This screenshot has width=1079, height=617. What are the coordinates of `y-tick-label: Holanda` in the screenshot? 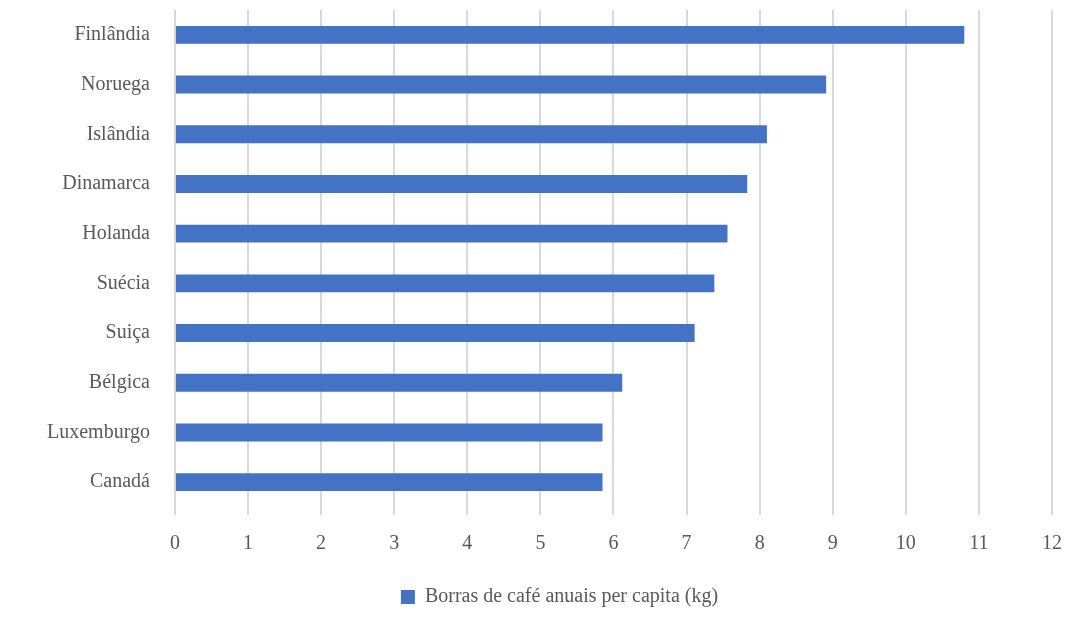 It's located at (116, 231).